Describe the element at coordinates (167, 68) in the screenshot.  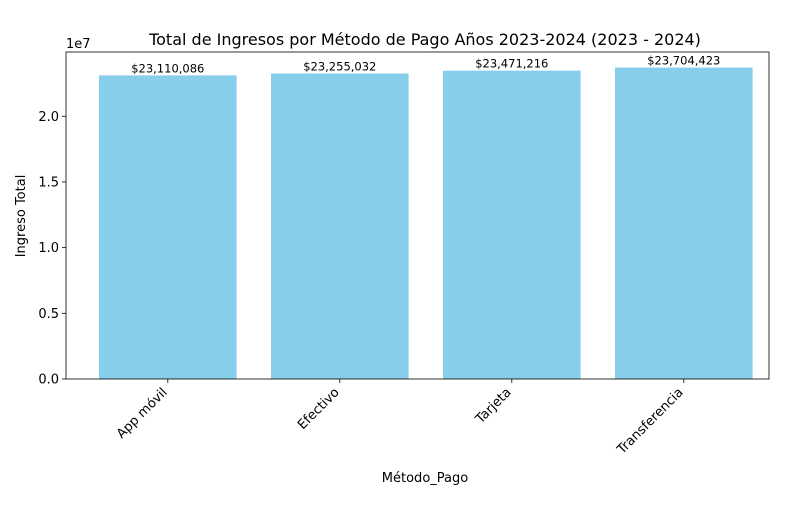
I see `bar-value-label: $23,110,086` at that location.